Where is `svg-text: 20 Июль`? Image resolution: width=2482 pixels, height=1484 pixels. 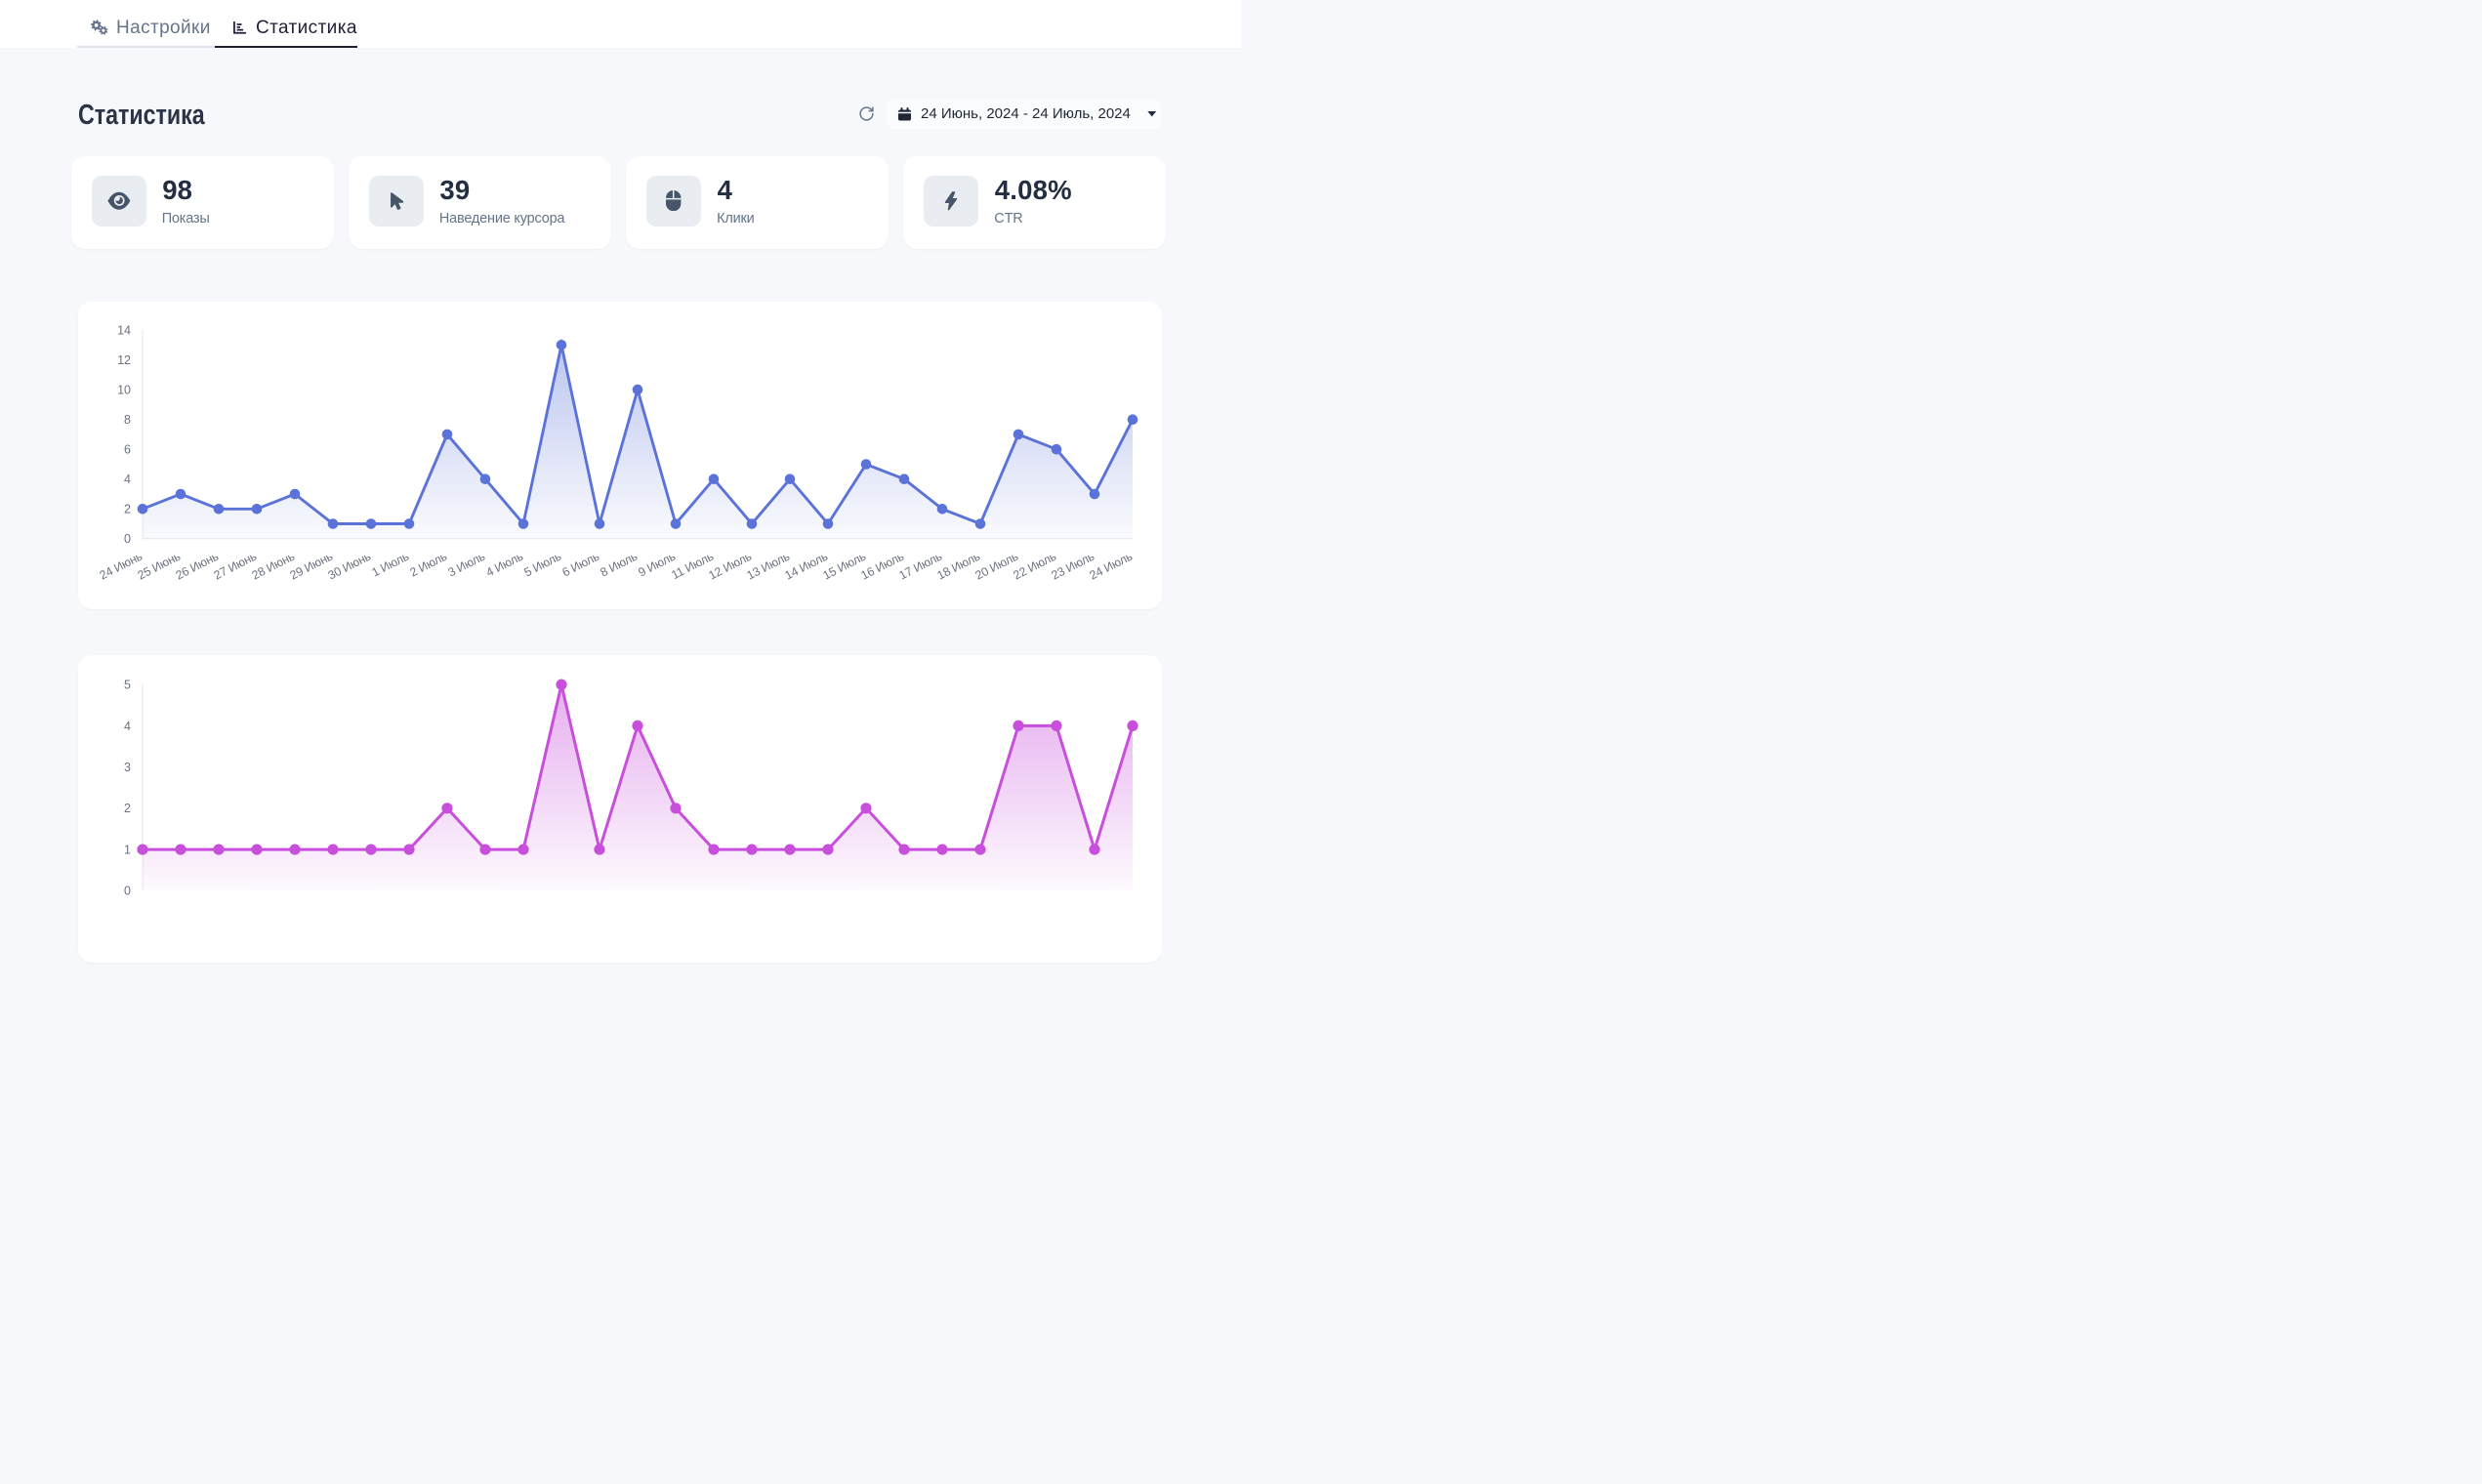
svg-text: 20 Июль is located at coordinates (996, 566).